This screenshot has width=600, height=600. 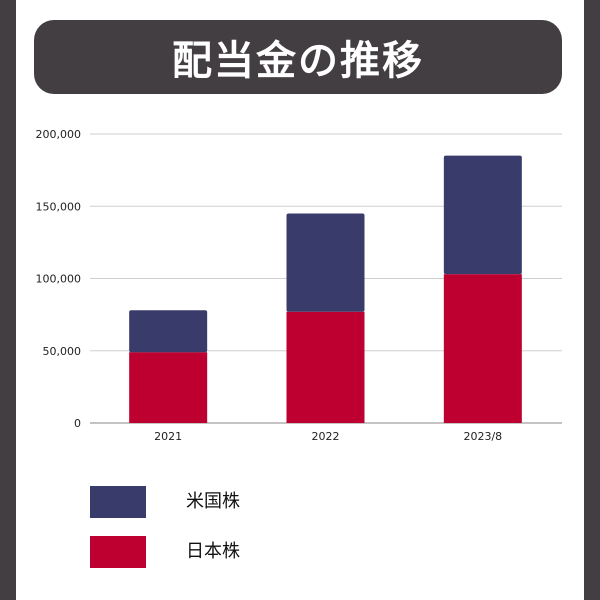 I want to click on legend-label-jp-stocks: 日本株, so click(x=213, y=551).